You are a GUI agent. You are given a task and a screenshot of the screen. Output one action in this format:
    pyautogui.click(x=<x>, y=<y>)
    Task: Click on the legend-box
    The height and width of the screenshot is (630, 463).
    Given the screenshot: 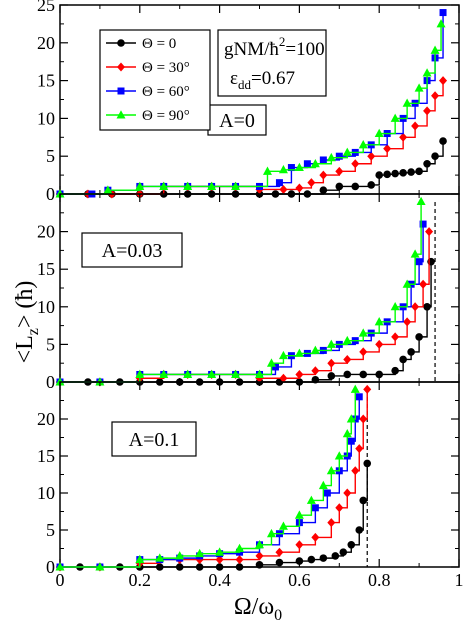 What is the action you would take?
    pyautogui.click(x=155, y=80)
    